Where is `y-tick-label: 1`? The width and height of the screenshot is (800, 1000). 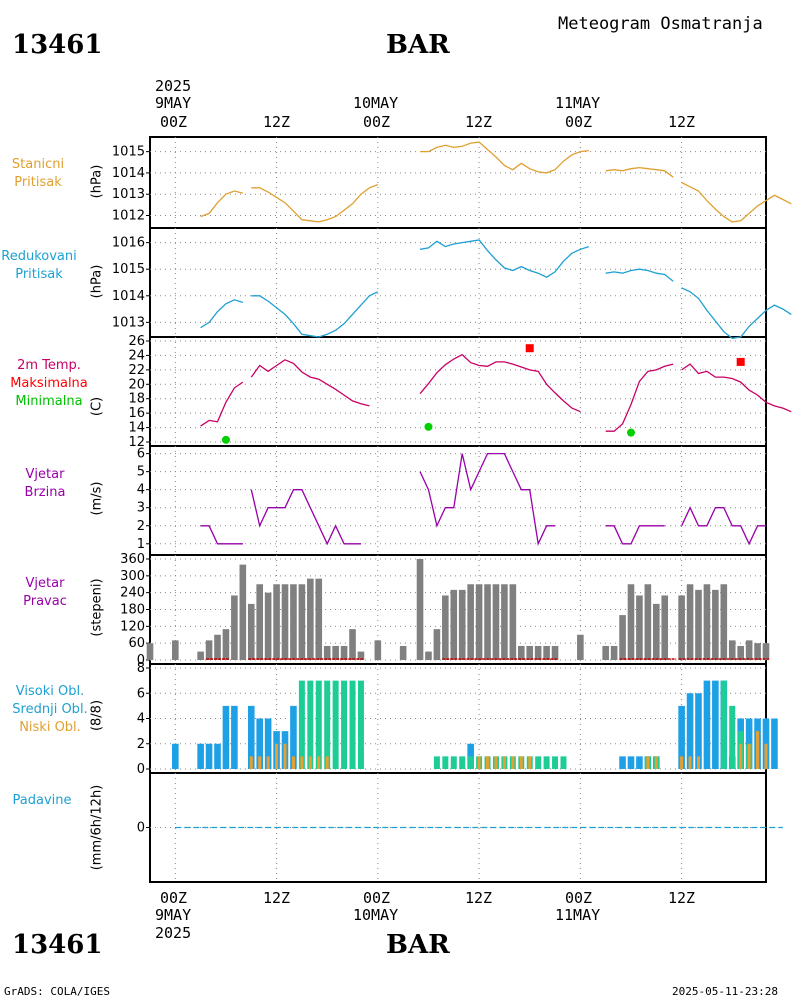 y-tick-label: 1 is located at coordinates (141, 544).